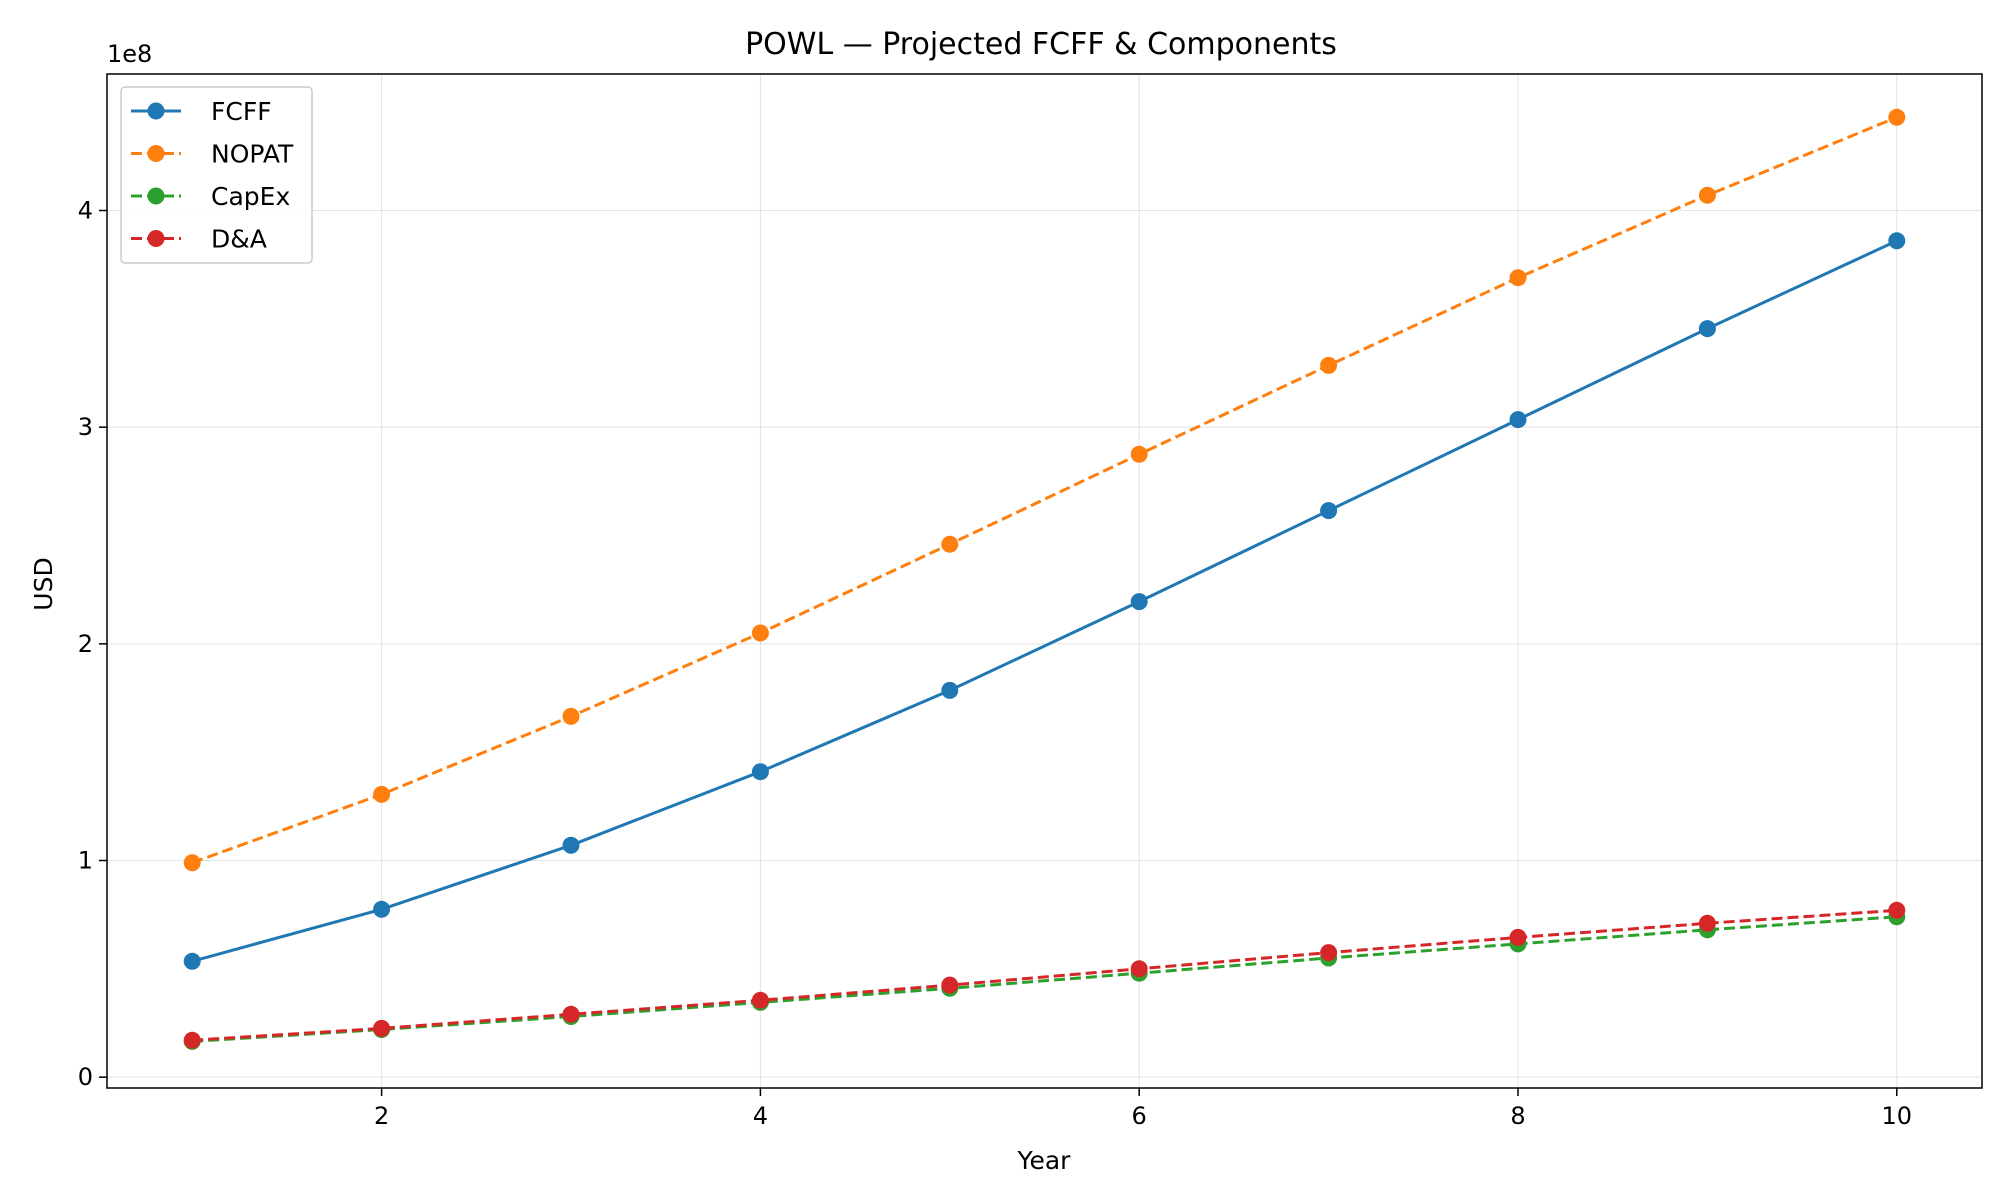  Describe the element at coordinates (241, 111) in the screenshot. I see `legend-label: FCFF` at that location.